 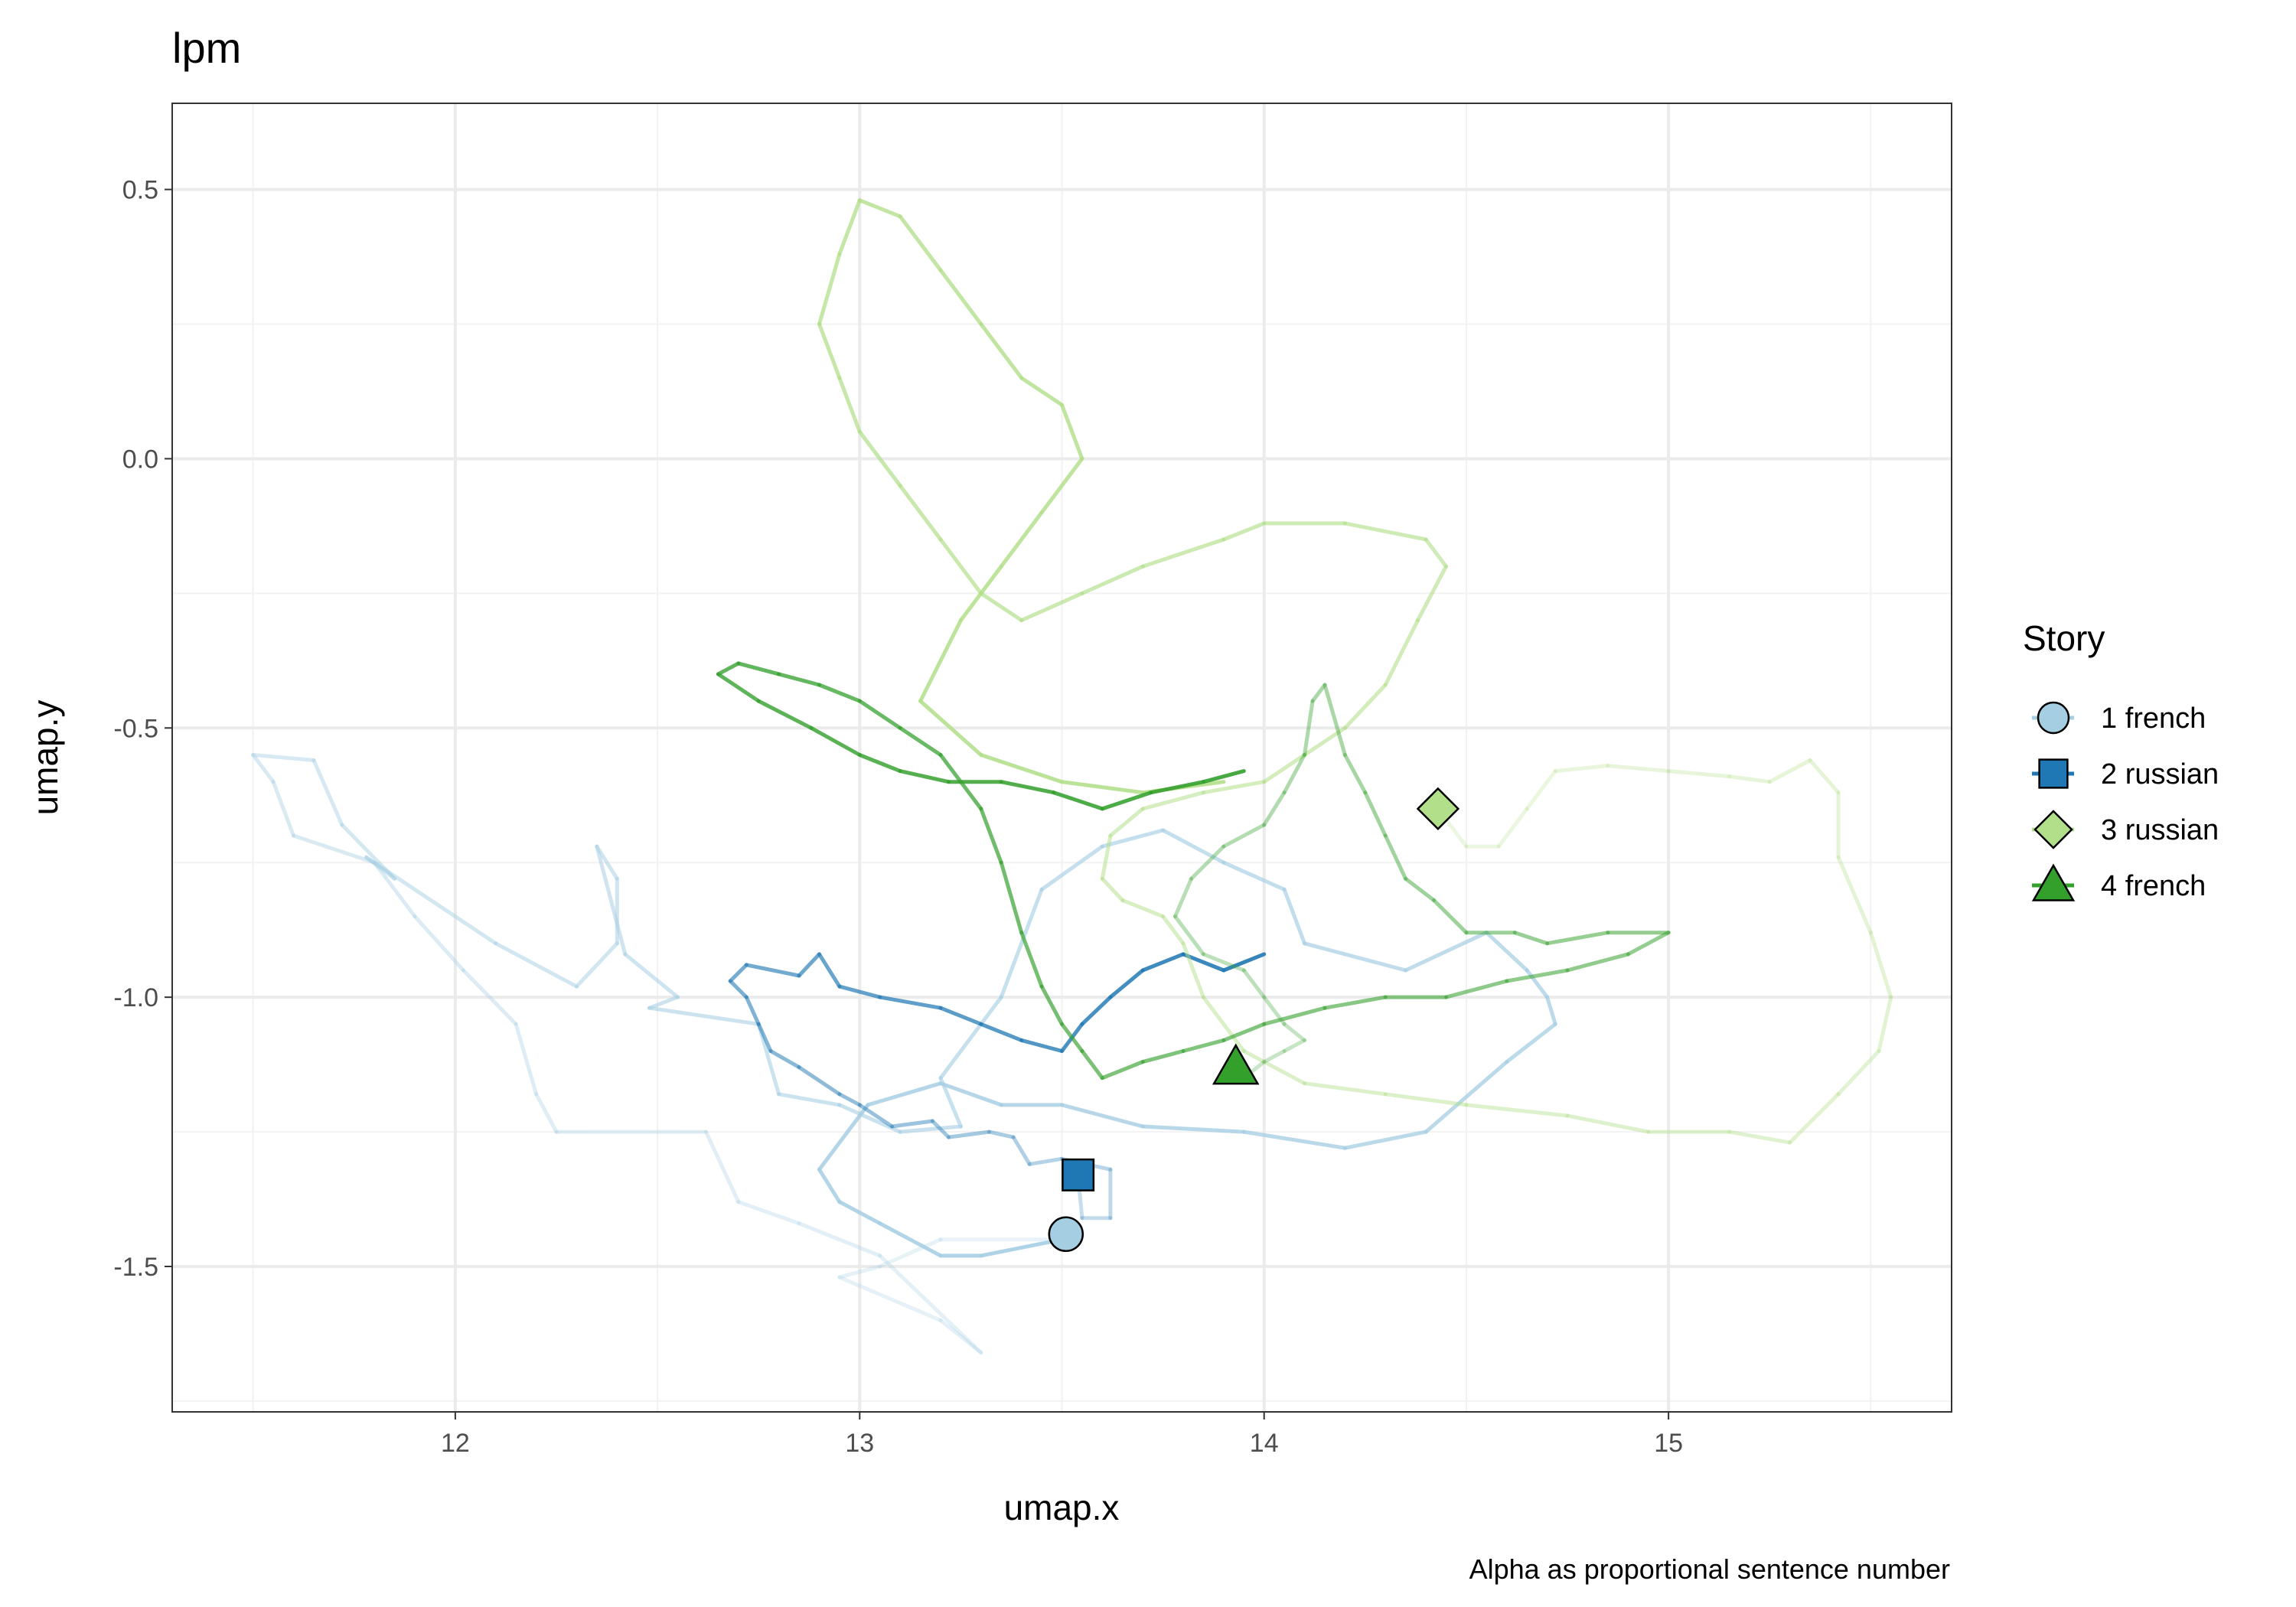 What do you see at coordinates (2053, 718) in the screenshot?
I see `legend-key-circle` at bounding box center [2053, 718].